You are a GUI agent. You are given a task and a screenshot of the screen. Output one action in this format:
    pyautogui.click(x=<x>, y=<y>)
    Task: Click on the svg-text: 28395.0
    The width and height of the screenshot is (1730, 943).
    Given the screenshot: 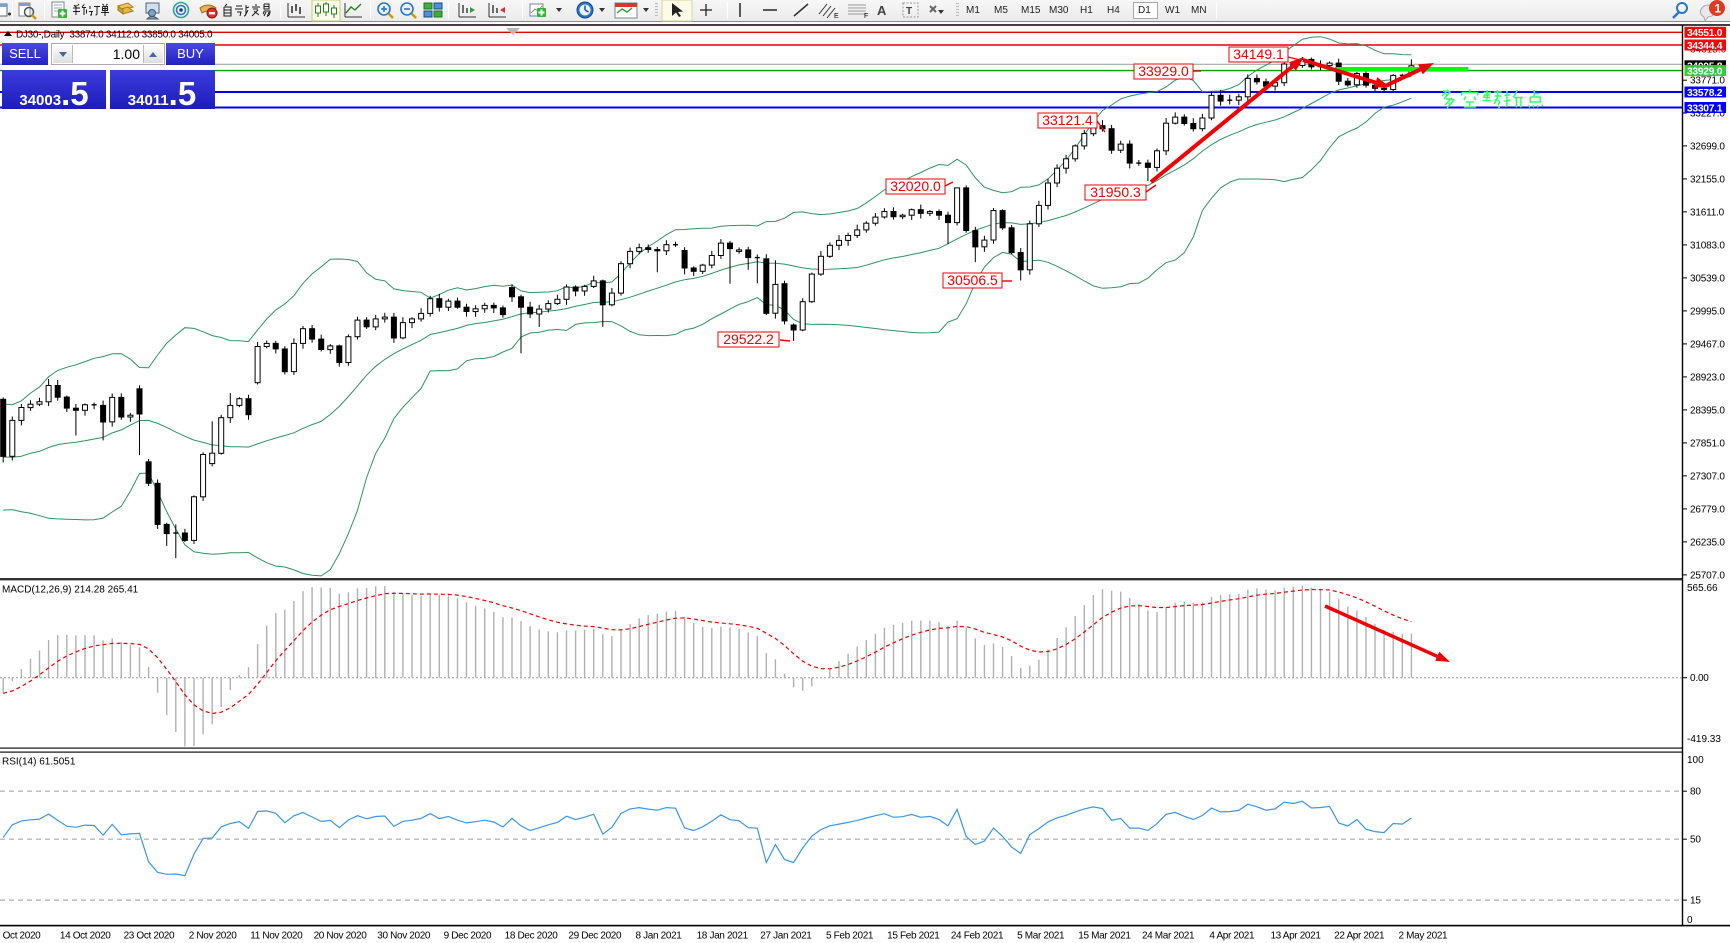 What is the action you would take?
    pyautogui.click(x=1707, y=410)
    